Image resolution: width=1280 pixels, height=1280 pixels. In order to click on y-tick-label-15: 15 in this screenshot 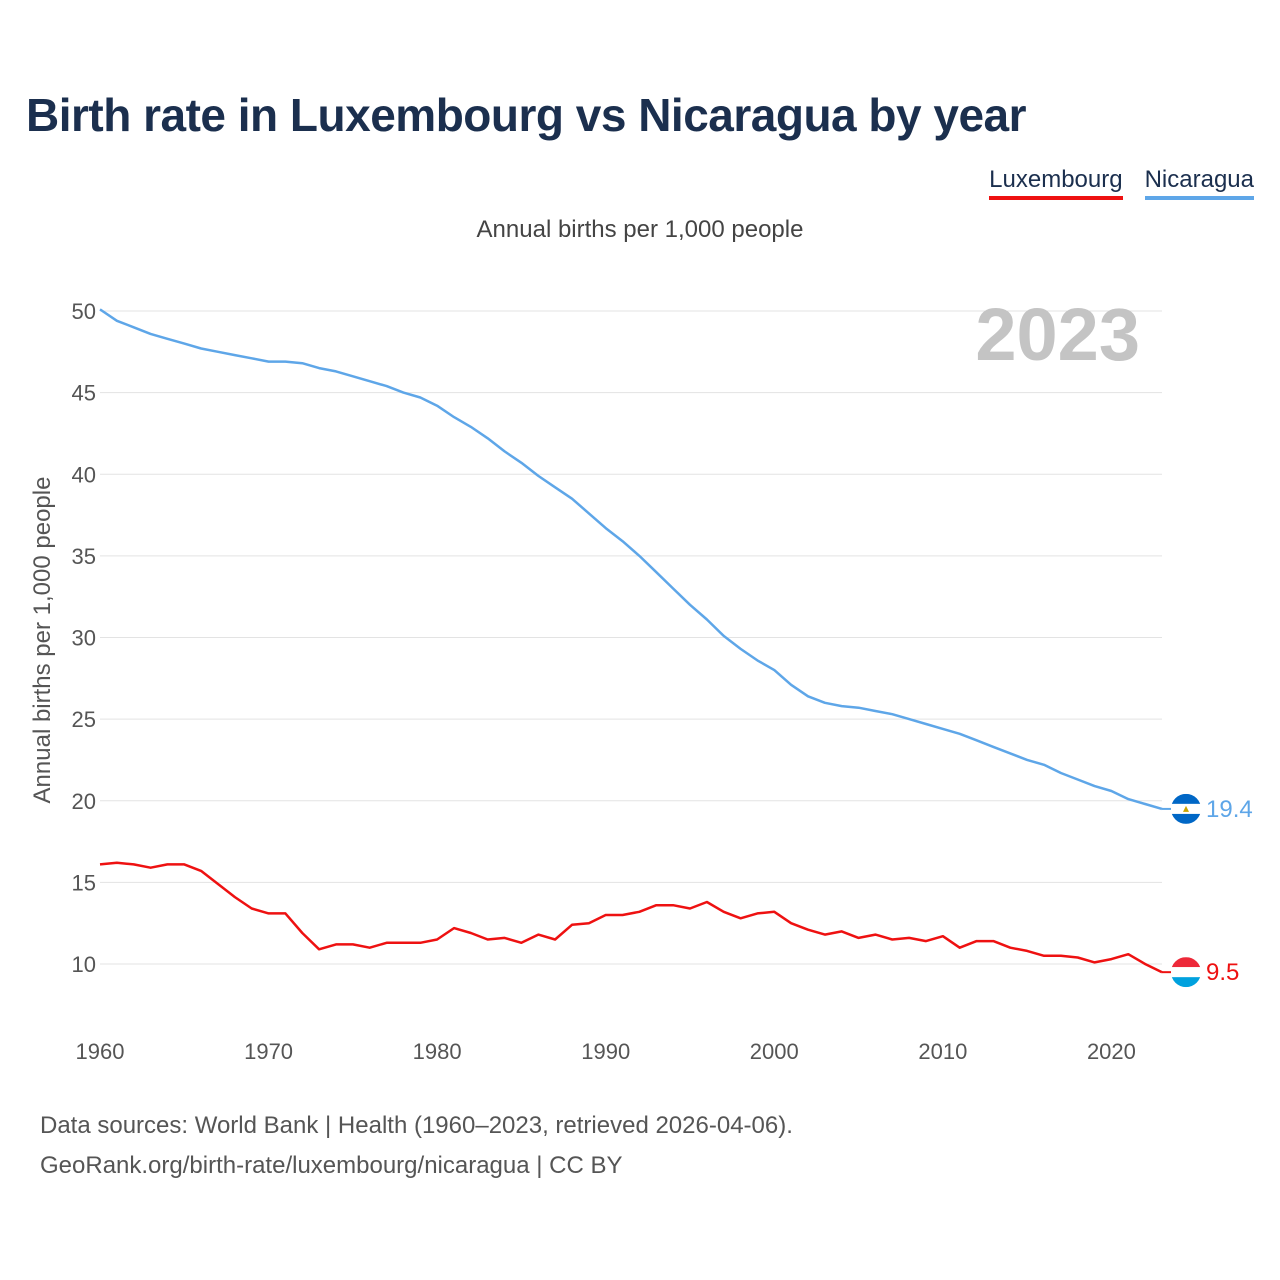, I will do `click(84, 882)`.